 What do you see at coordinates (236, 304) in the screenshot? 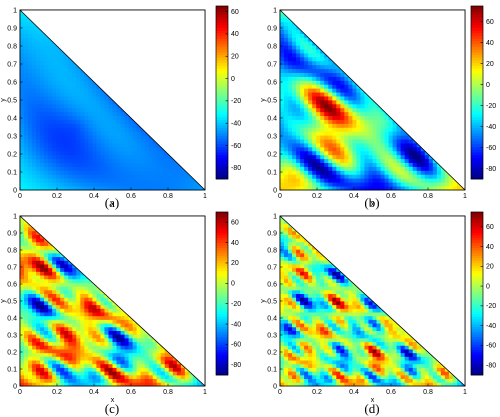
I see `colorbar-tick-label: -20` at bounding box center [236, 304].